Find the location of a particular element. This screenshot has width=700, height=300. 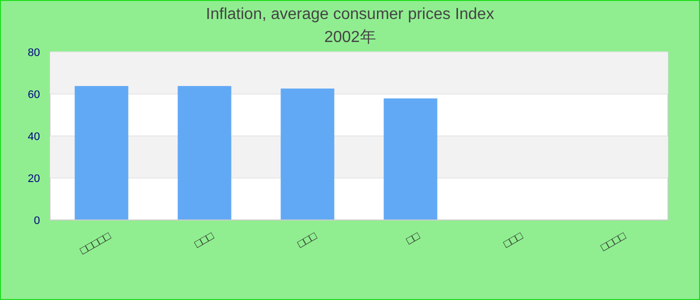

x-tick-label: □□ is located at coordinates (413, 239).